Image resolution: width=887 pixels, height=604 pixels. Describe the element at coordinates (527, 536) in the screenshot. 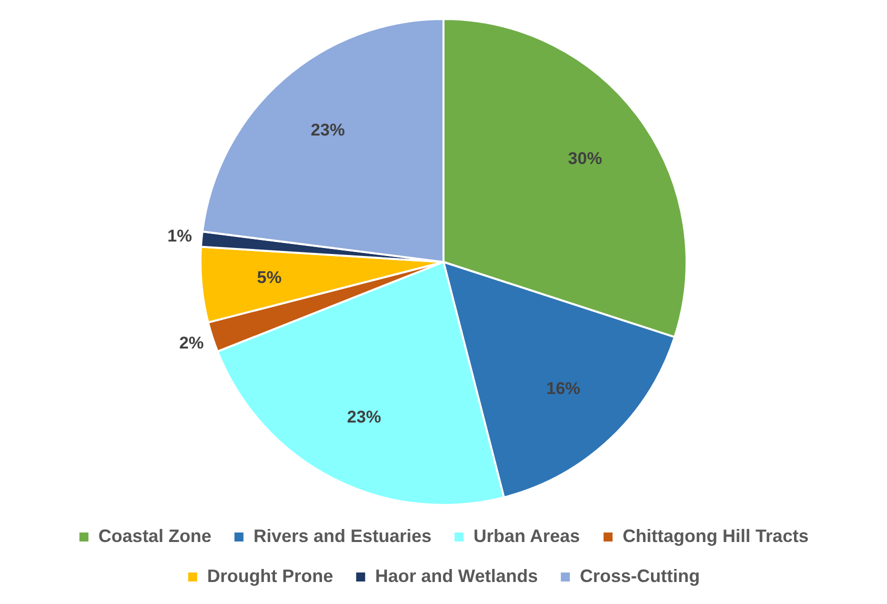

I see `legend-label: Urban Areas` at that location.